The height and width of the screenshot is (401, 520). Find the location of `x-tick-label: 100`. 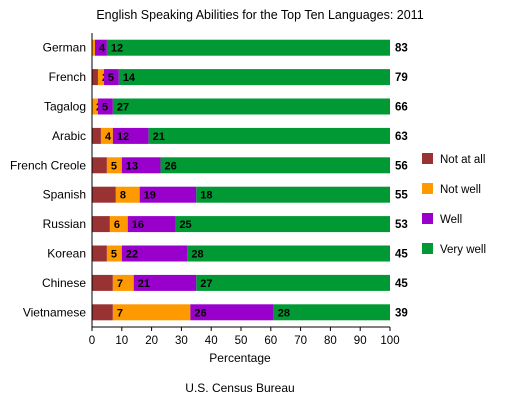

x-tick-label: 100 is located at coordinates (389, 341).